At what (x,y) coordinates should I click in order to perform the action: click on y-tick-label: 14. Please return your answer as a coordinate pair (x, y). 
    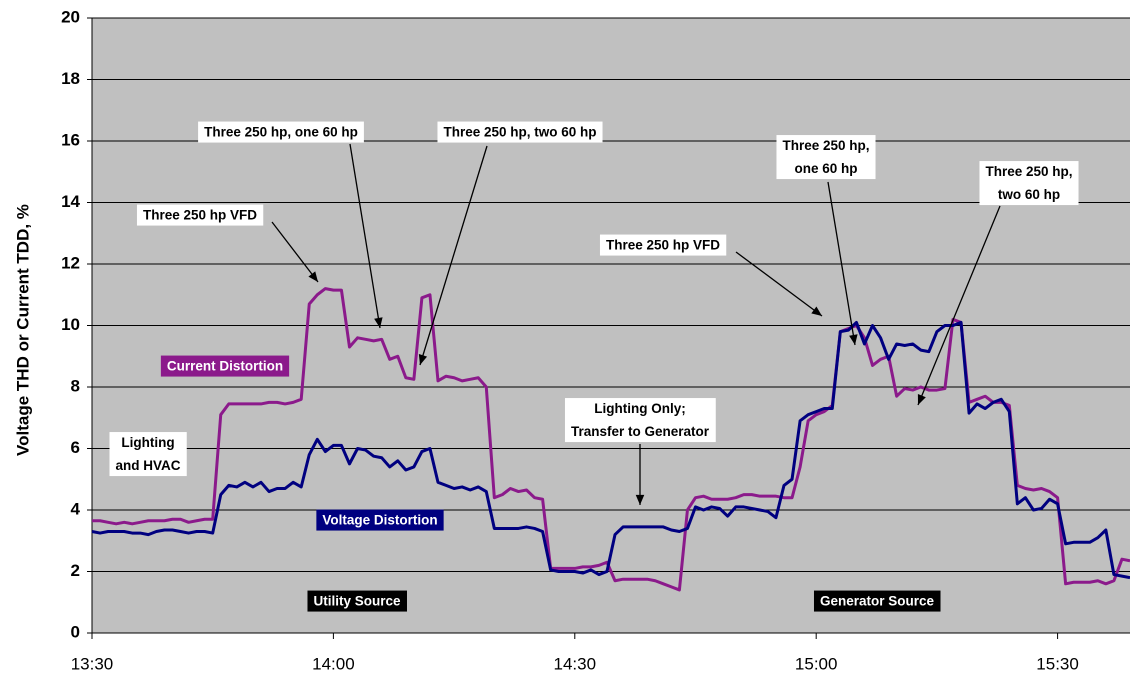
    Looking at the image, I should click on (70, 201).